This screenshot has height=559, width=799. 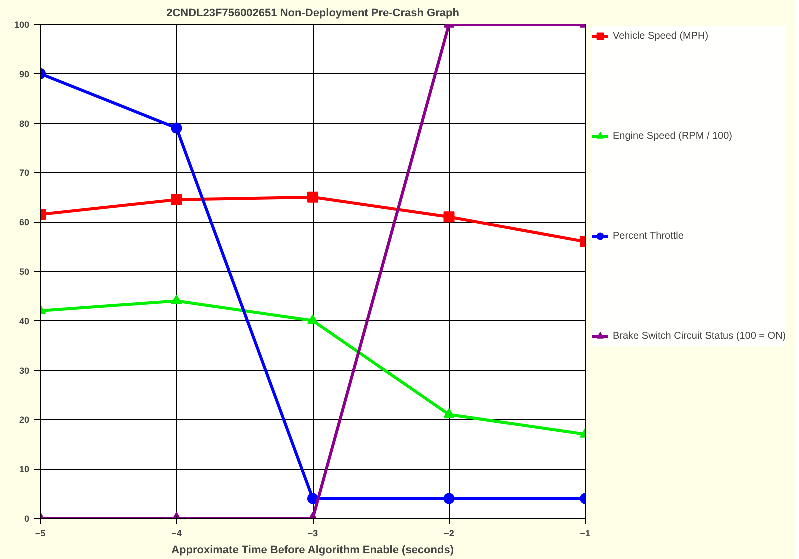 I want to click on legend-label: Engine Speed (RPM / 100), so click(x=673, y=136).